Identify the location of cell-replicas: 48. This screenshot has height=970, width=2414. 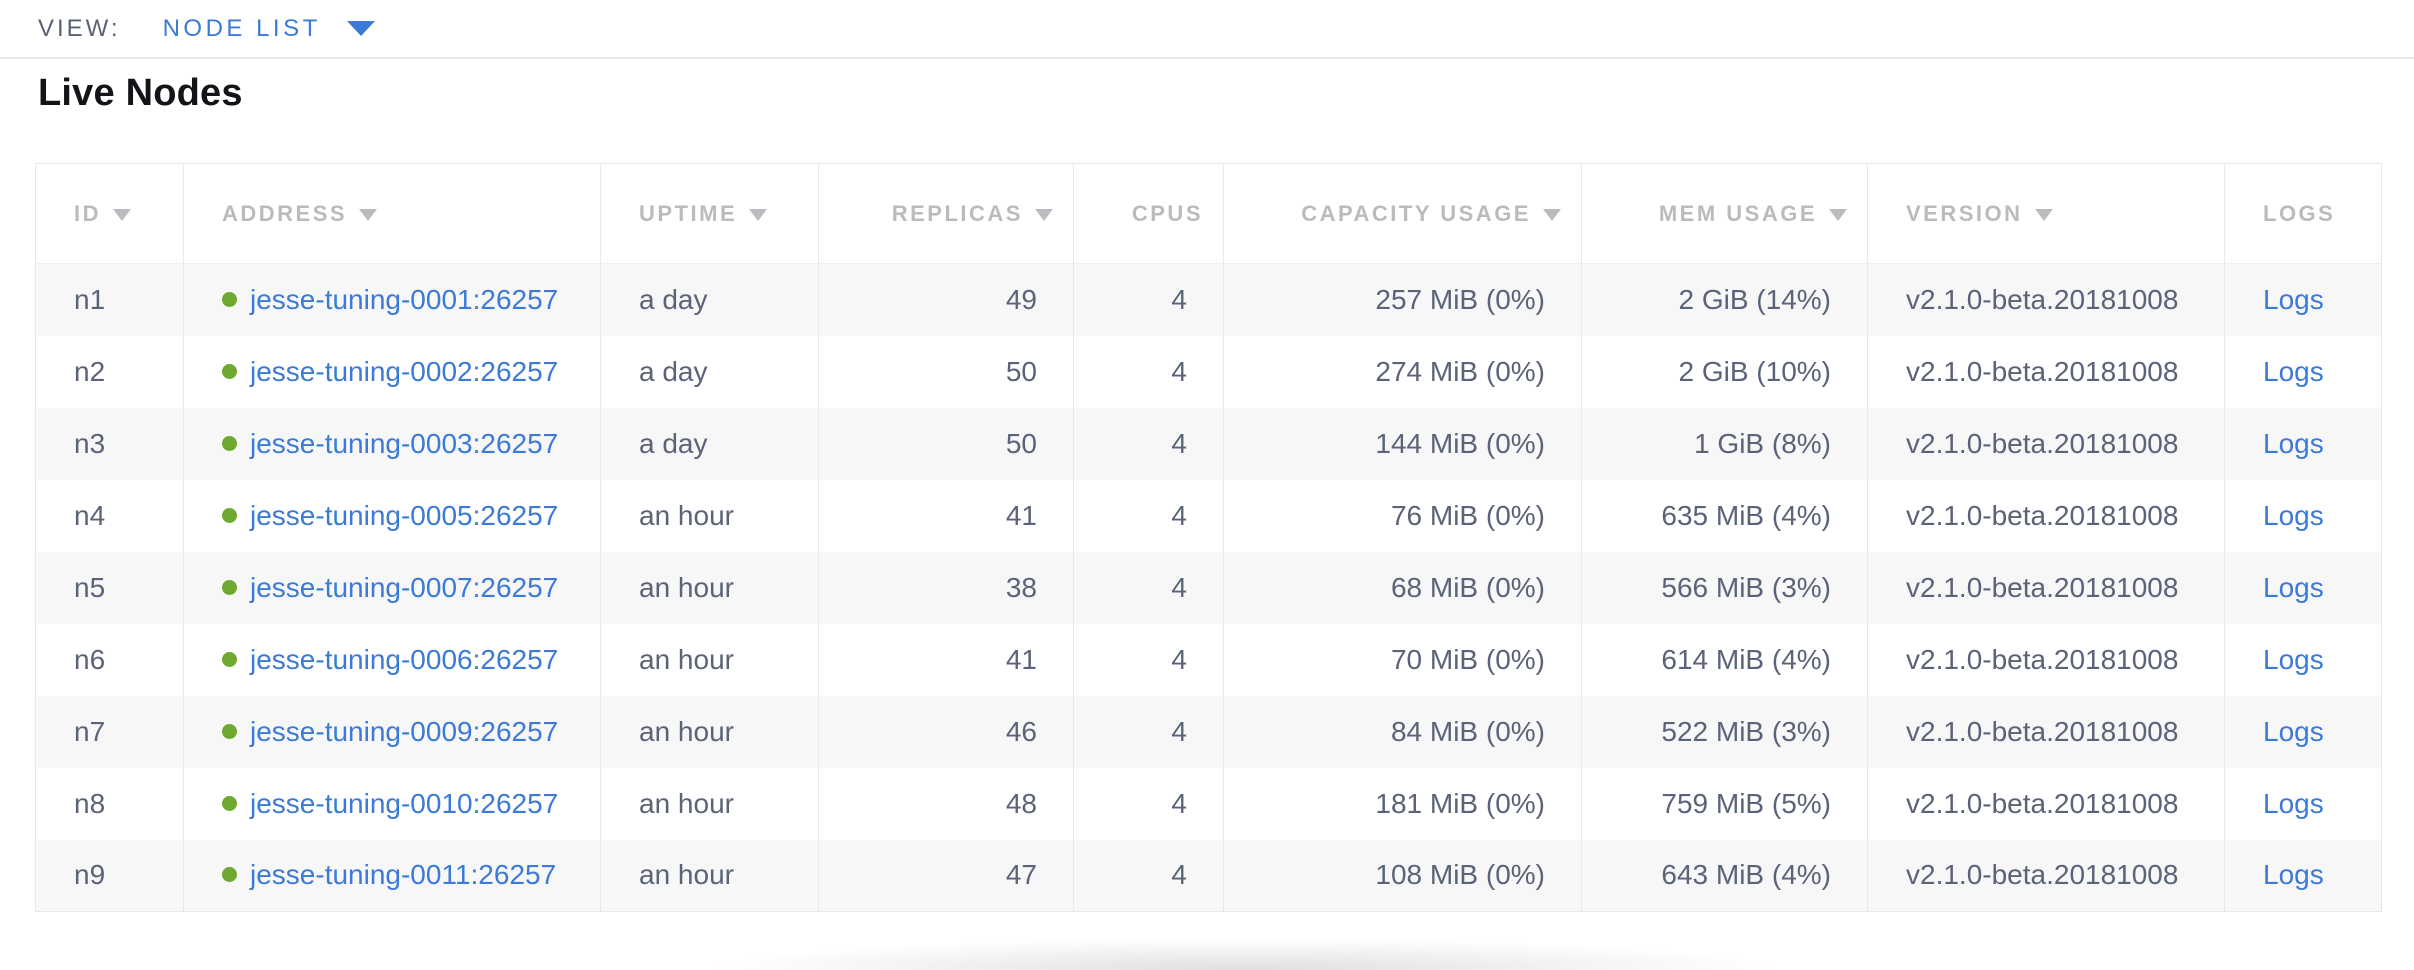
(946, 803).